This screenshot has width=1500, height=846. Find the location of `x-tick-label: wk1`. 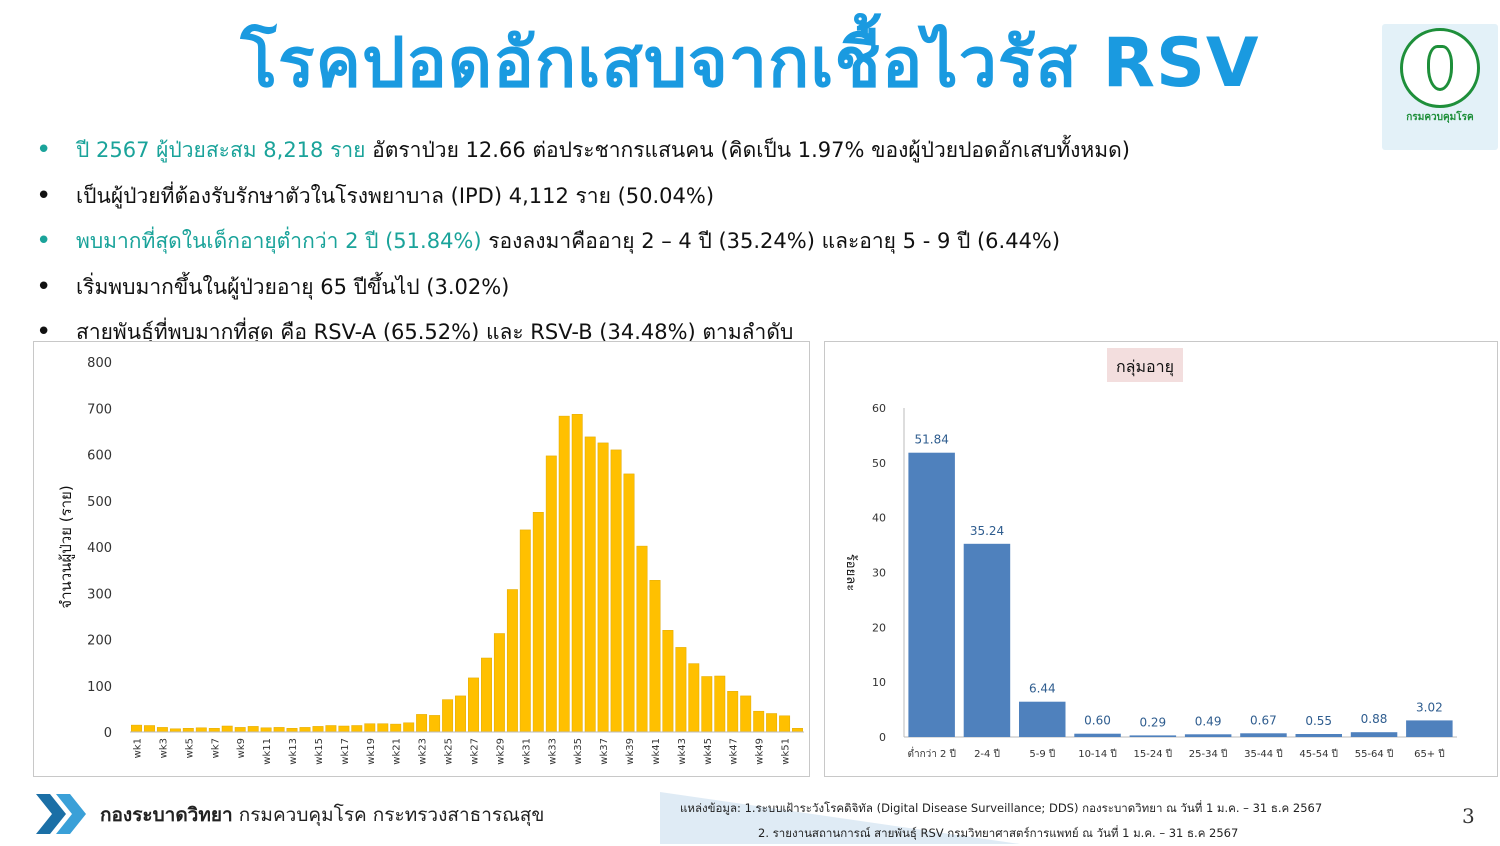

x-tick-label: wk1 is located at coordinates (138, 748).